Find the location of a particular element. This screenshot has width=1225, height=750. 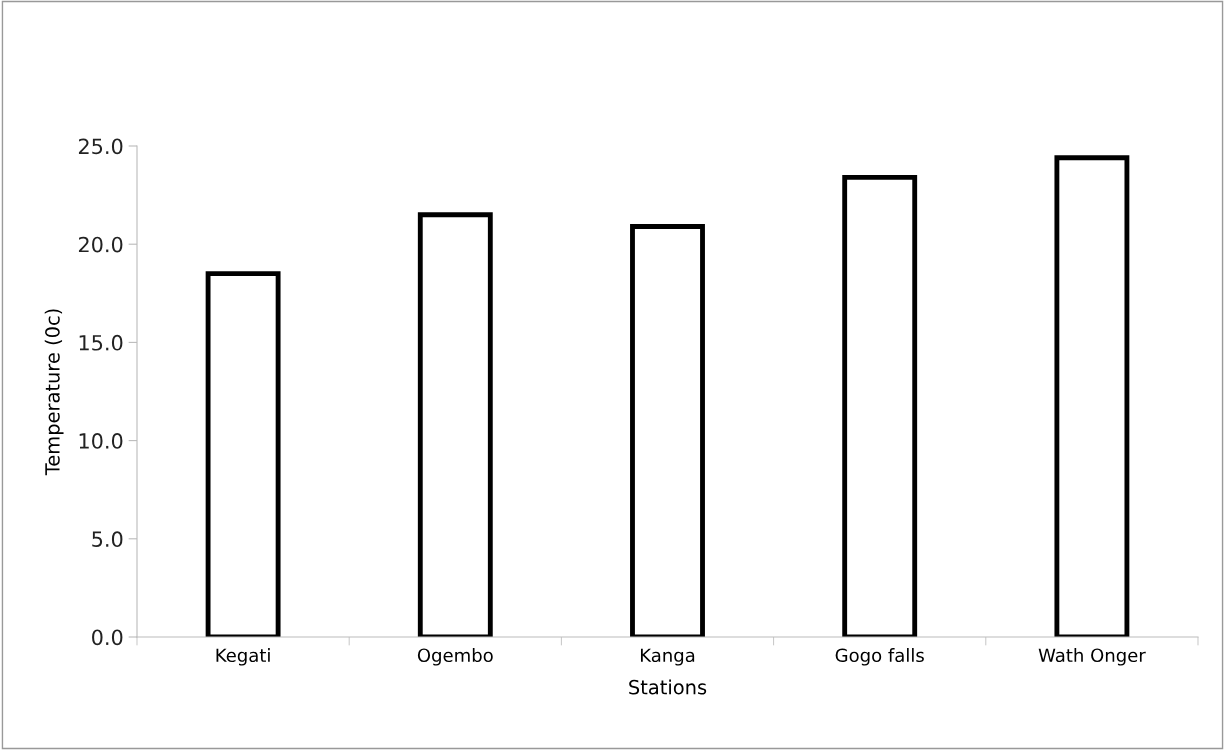

x-tick-label: Gogo falls is located at coordinates (879, 657).